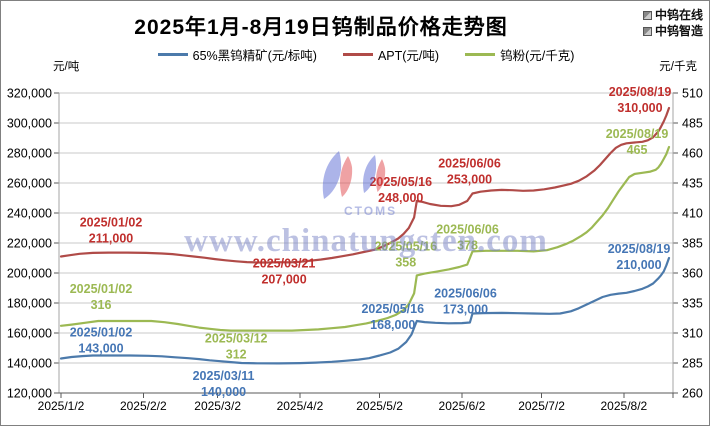  Describe the element at coordinates (462, 406) in the screenshot. I see `x-axis-tick-label: 2025/6/2` at that location.